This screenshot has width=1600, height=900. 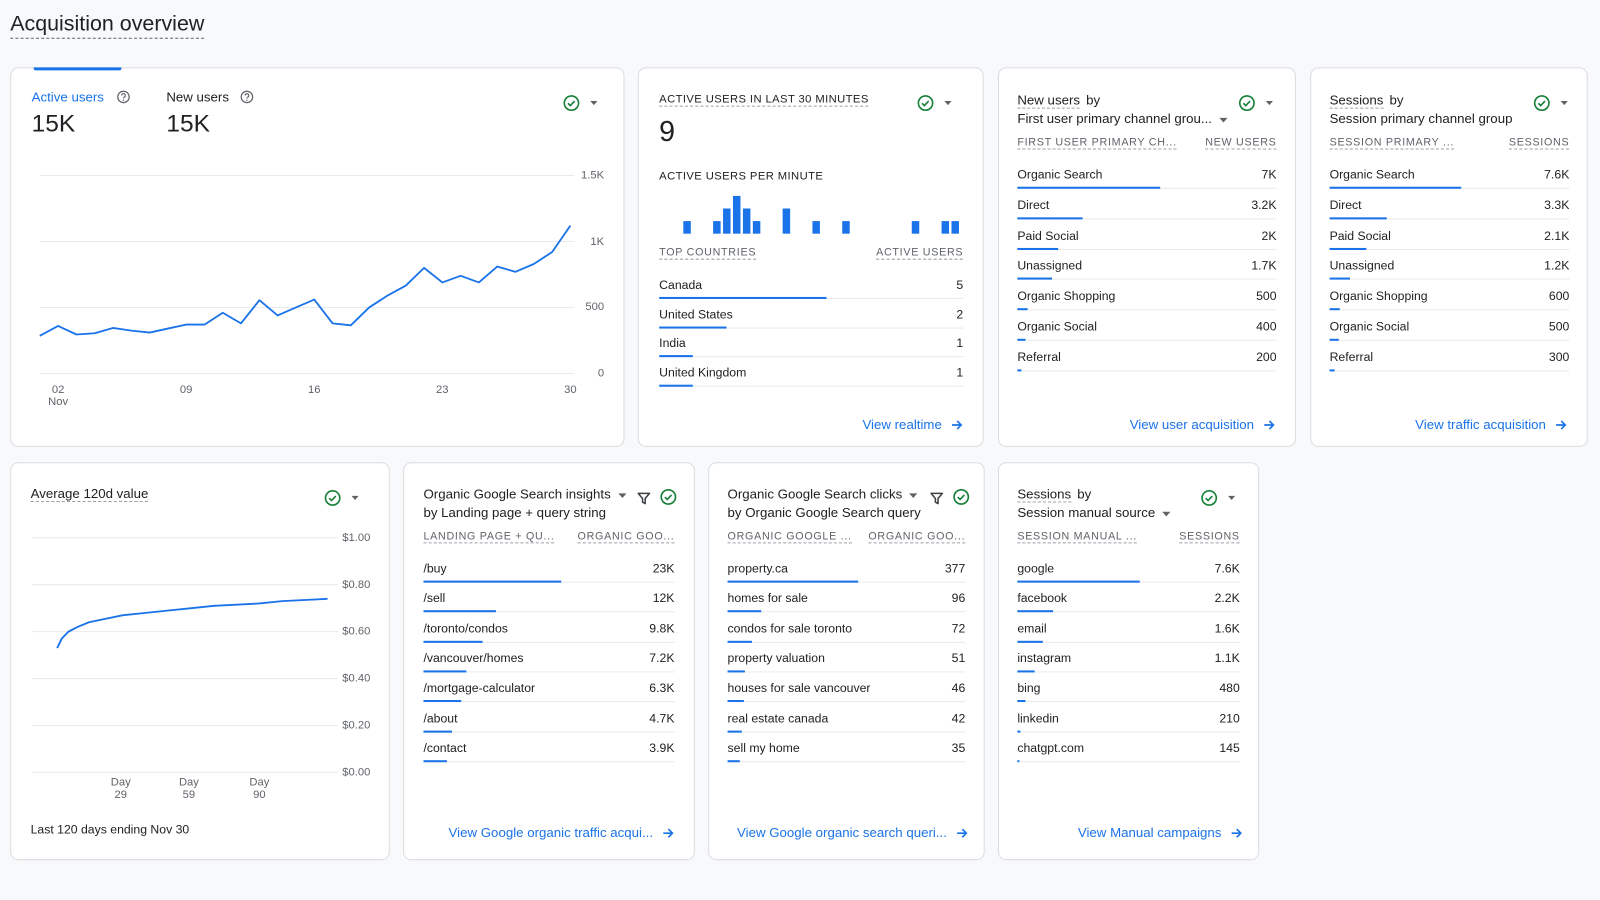 What do you see at coordinates (1093, 100) in the screenshot?
I see `title-suffix: by` at bounding box center [1093, 100].